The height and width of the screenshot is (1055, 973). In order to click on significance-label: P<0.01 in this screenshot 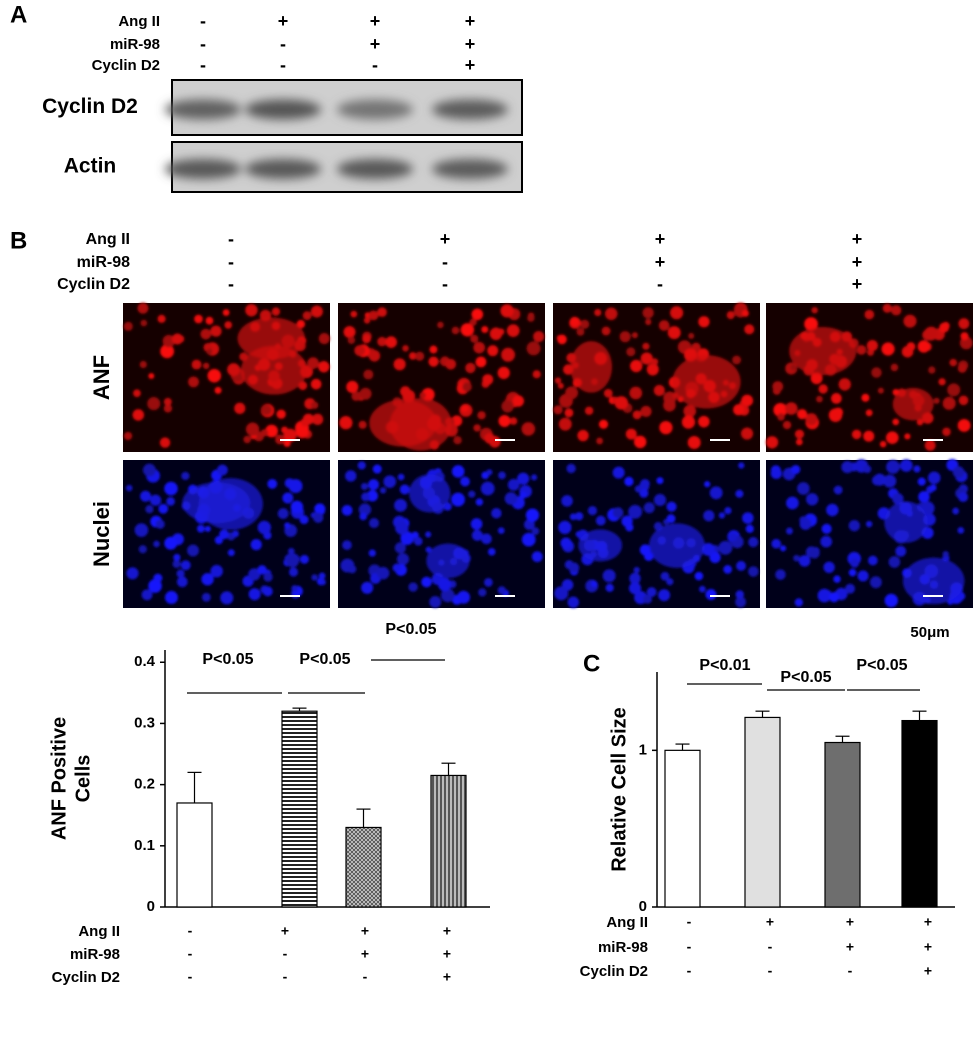, I will do `click(724, 665)`.